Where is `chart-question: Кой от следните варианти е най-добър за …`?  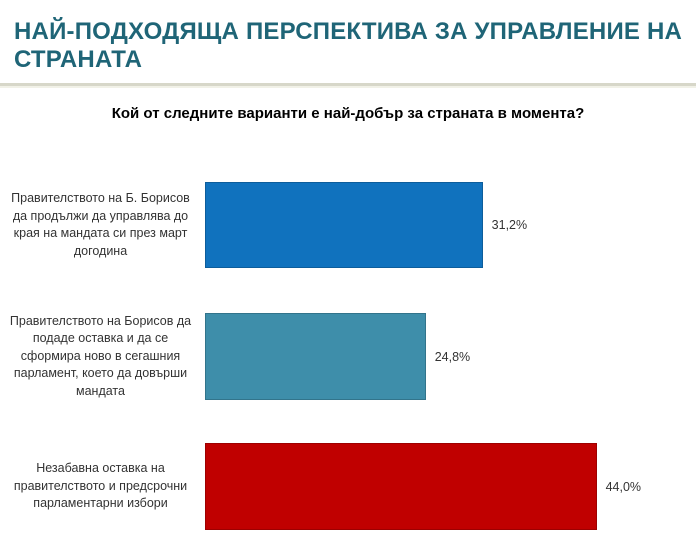
chart-question: Кой от следните варианти е най-добър за … is located at coordinates (348, 113).